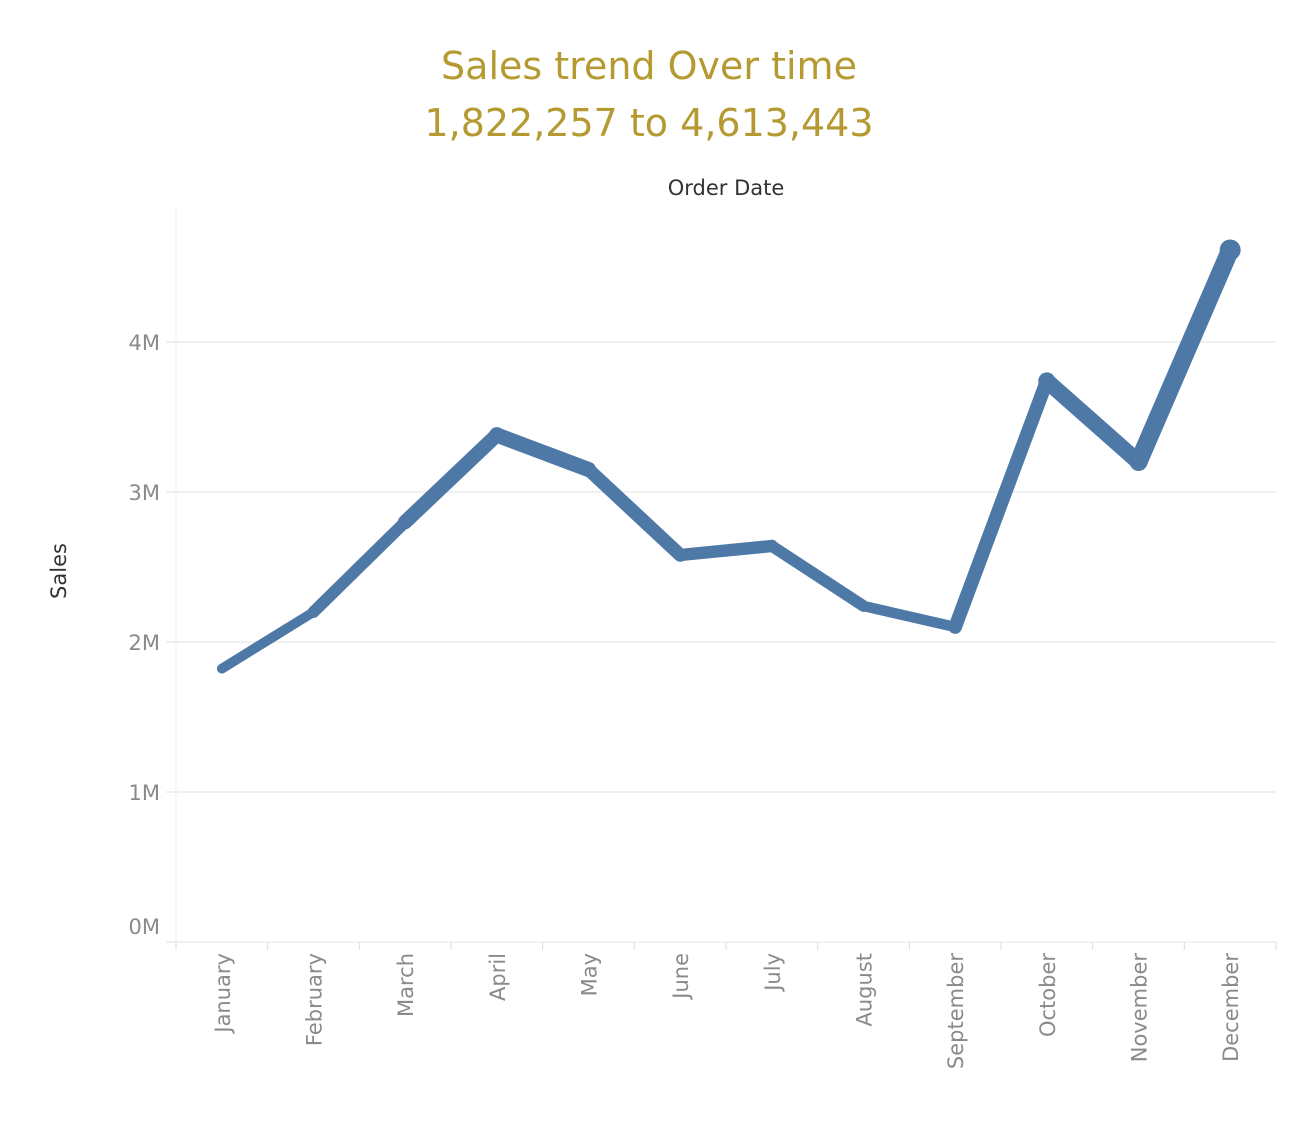  I want to click on y-tick-label: 2M, so click(144, 643).